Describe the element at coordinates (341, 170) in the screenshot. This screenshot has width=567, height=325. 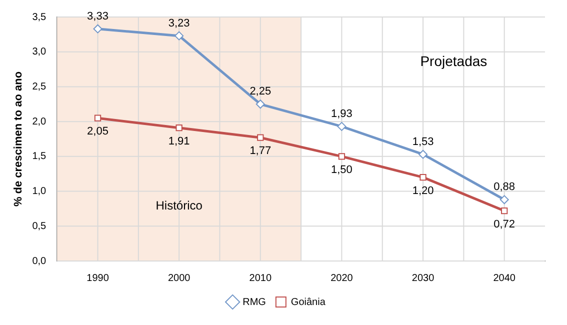
I see `data-label: 1,50` at that location.